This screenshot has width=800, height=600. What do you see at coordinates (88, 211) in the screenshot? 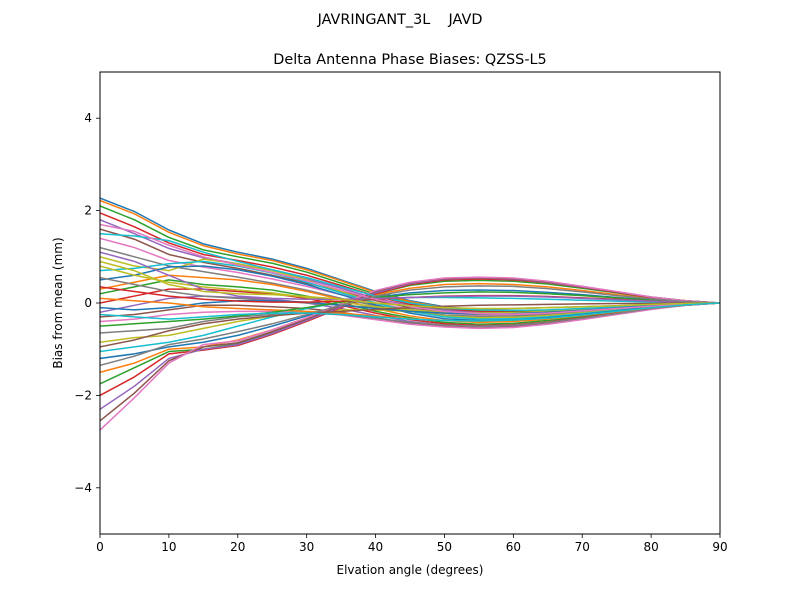
I see `y-tick-label: 2` at bounding box center [88, 211].